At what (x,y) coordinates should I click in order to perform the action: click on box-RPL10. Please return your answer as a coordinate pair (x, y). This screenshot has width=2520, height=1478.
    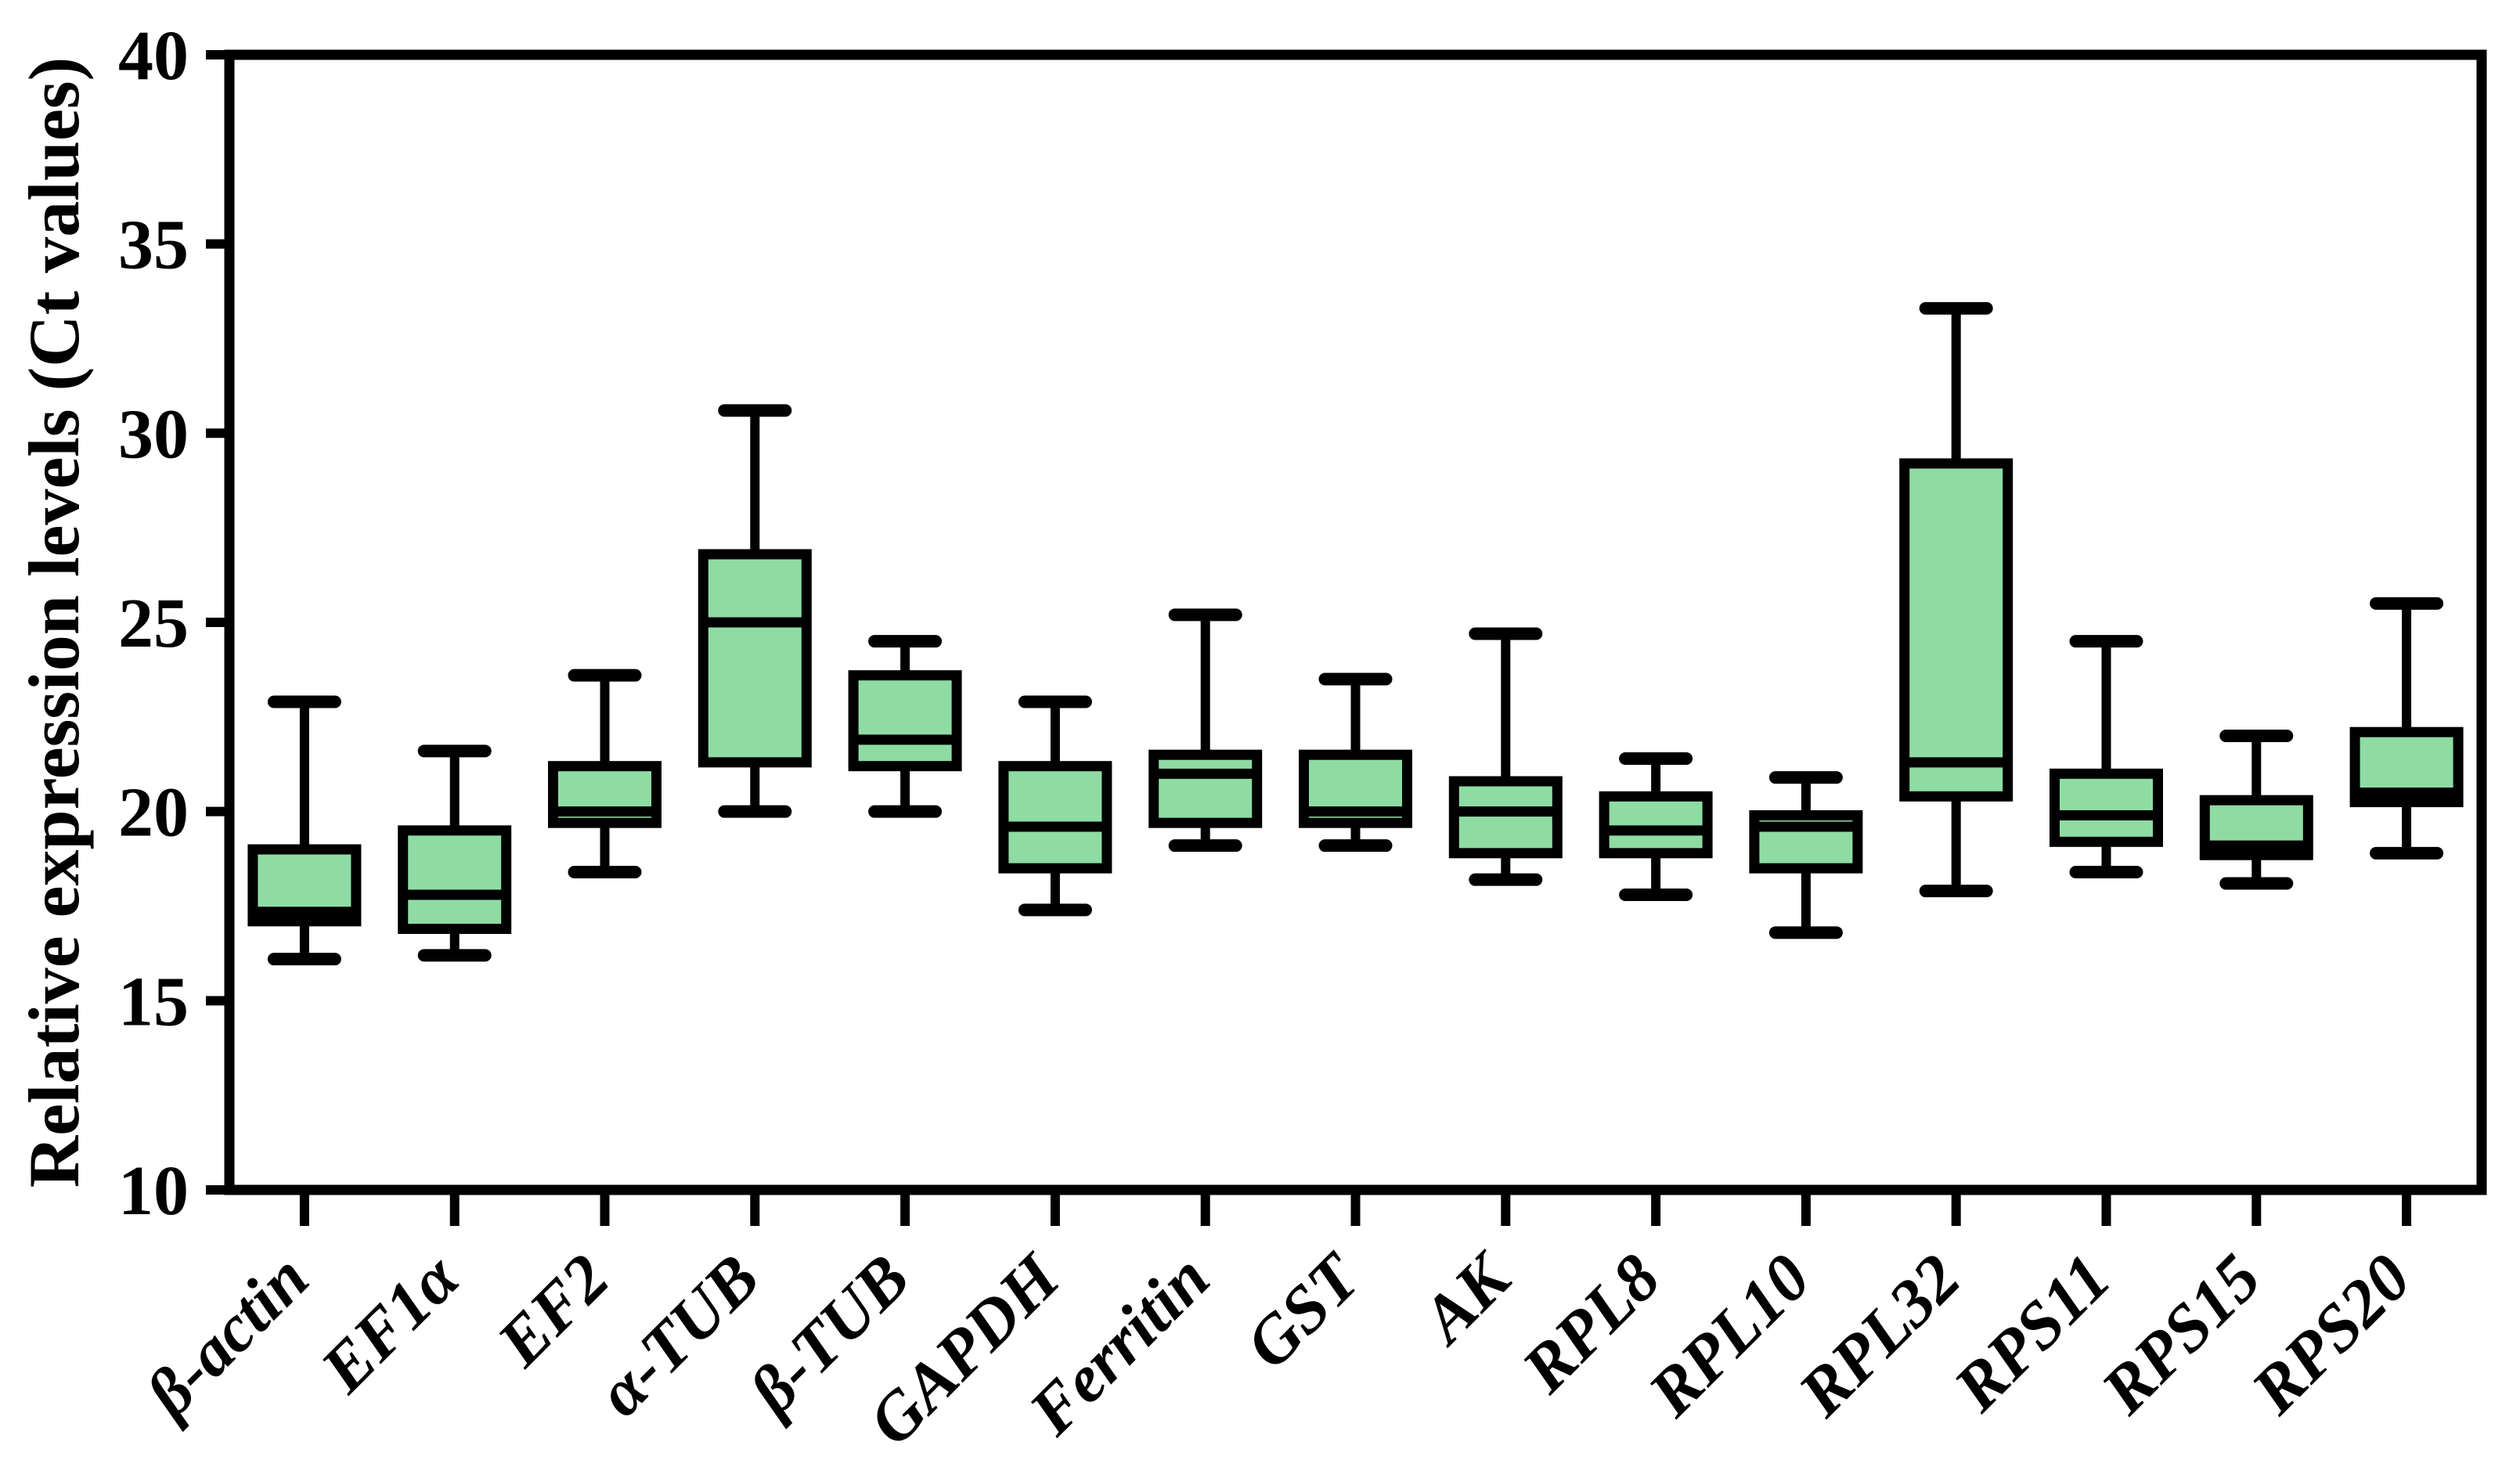
    Looking at the image, I should click on (1806, 855).